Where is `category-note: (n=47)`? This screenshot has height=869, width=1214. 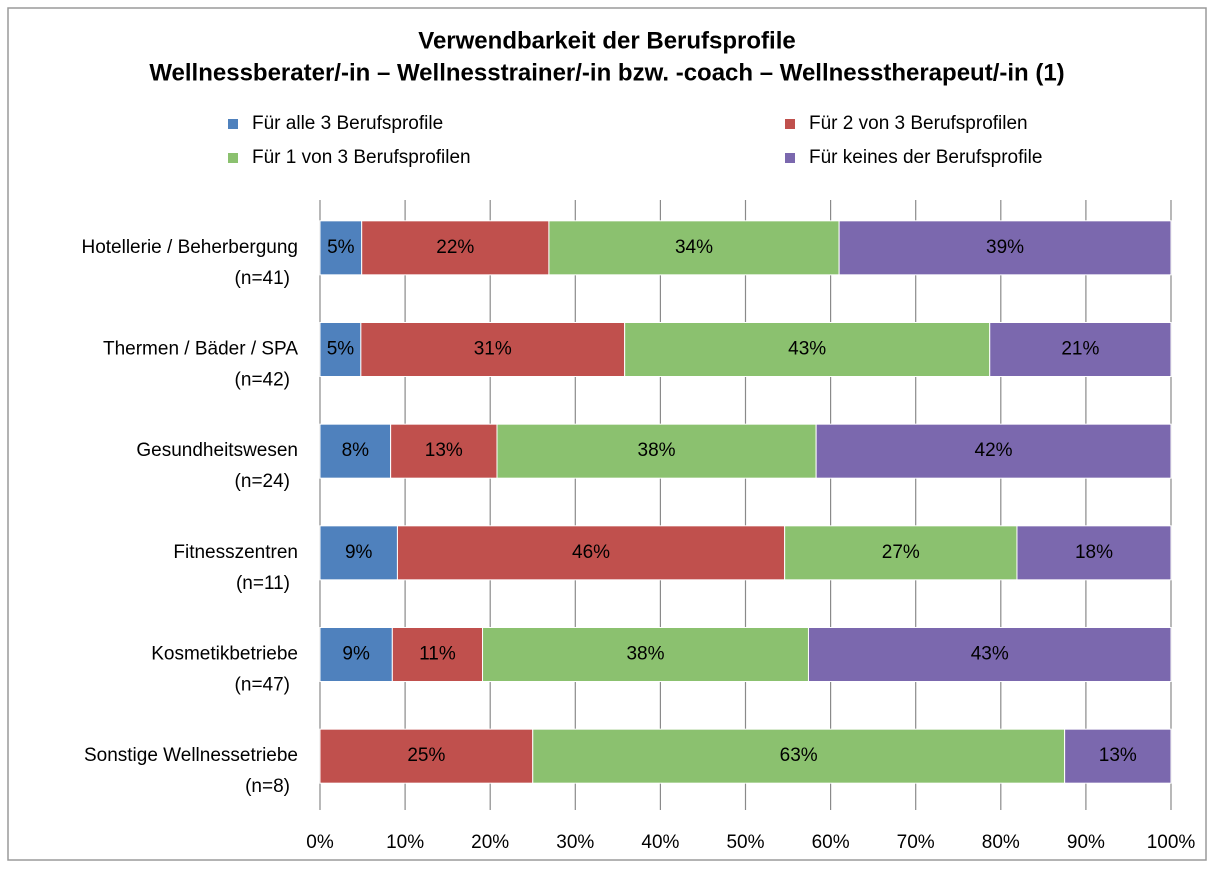 category-note: (n=47) is located at coordinates (262, 685).